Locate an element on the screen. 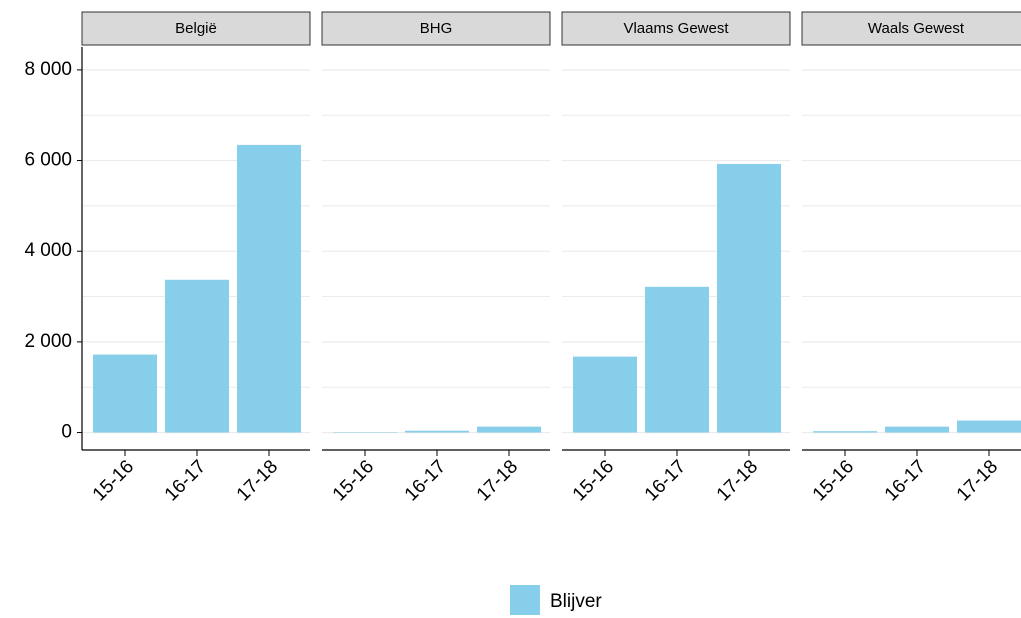 The image size is (1021, 618). y-tick-label: 4 000 is located at coordinates (48, 250).